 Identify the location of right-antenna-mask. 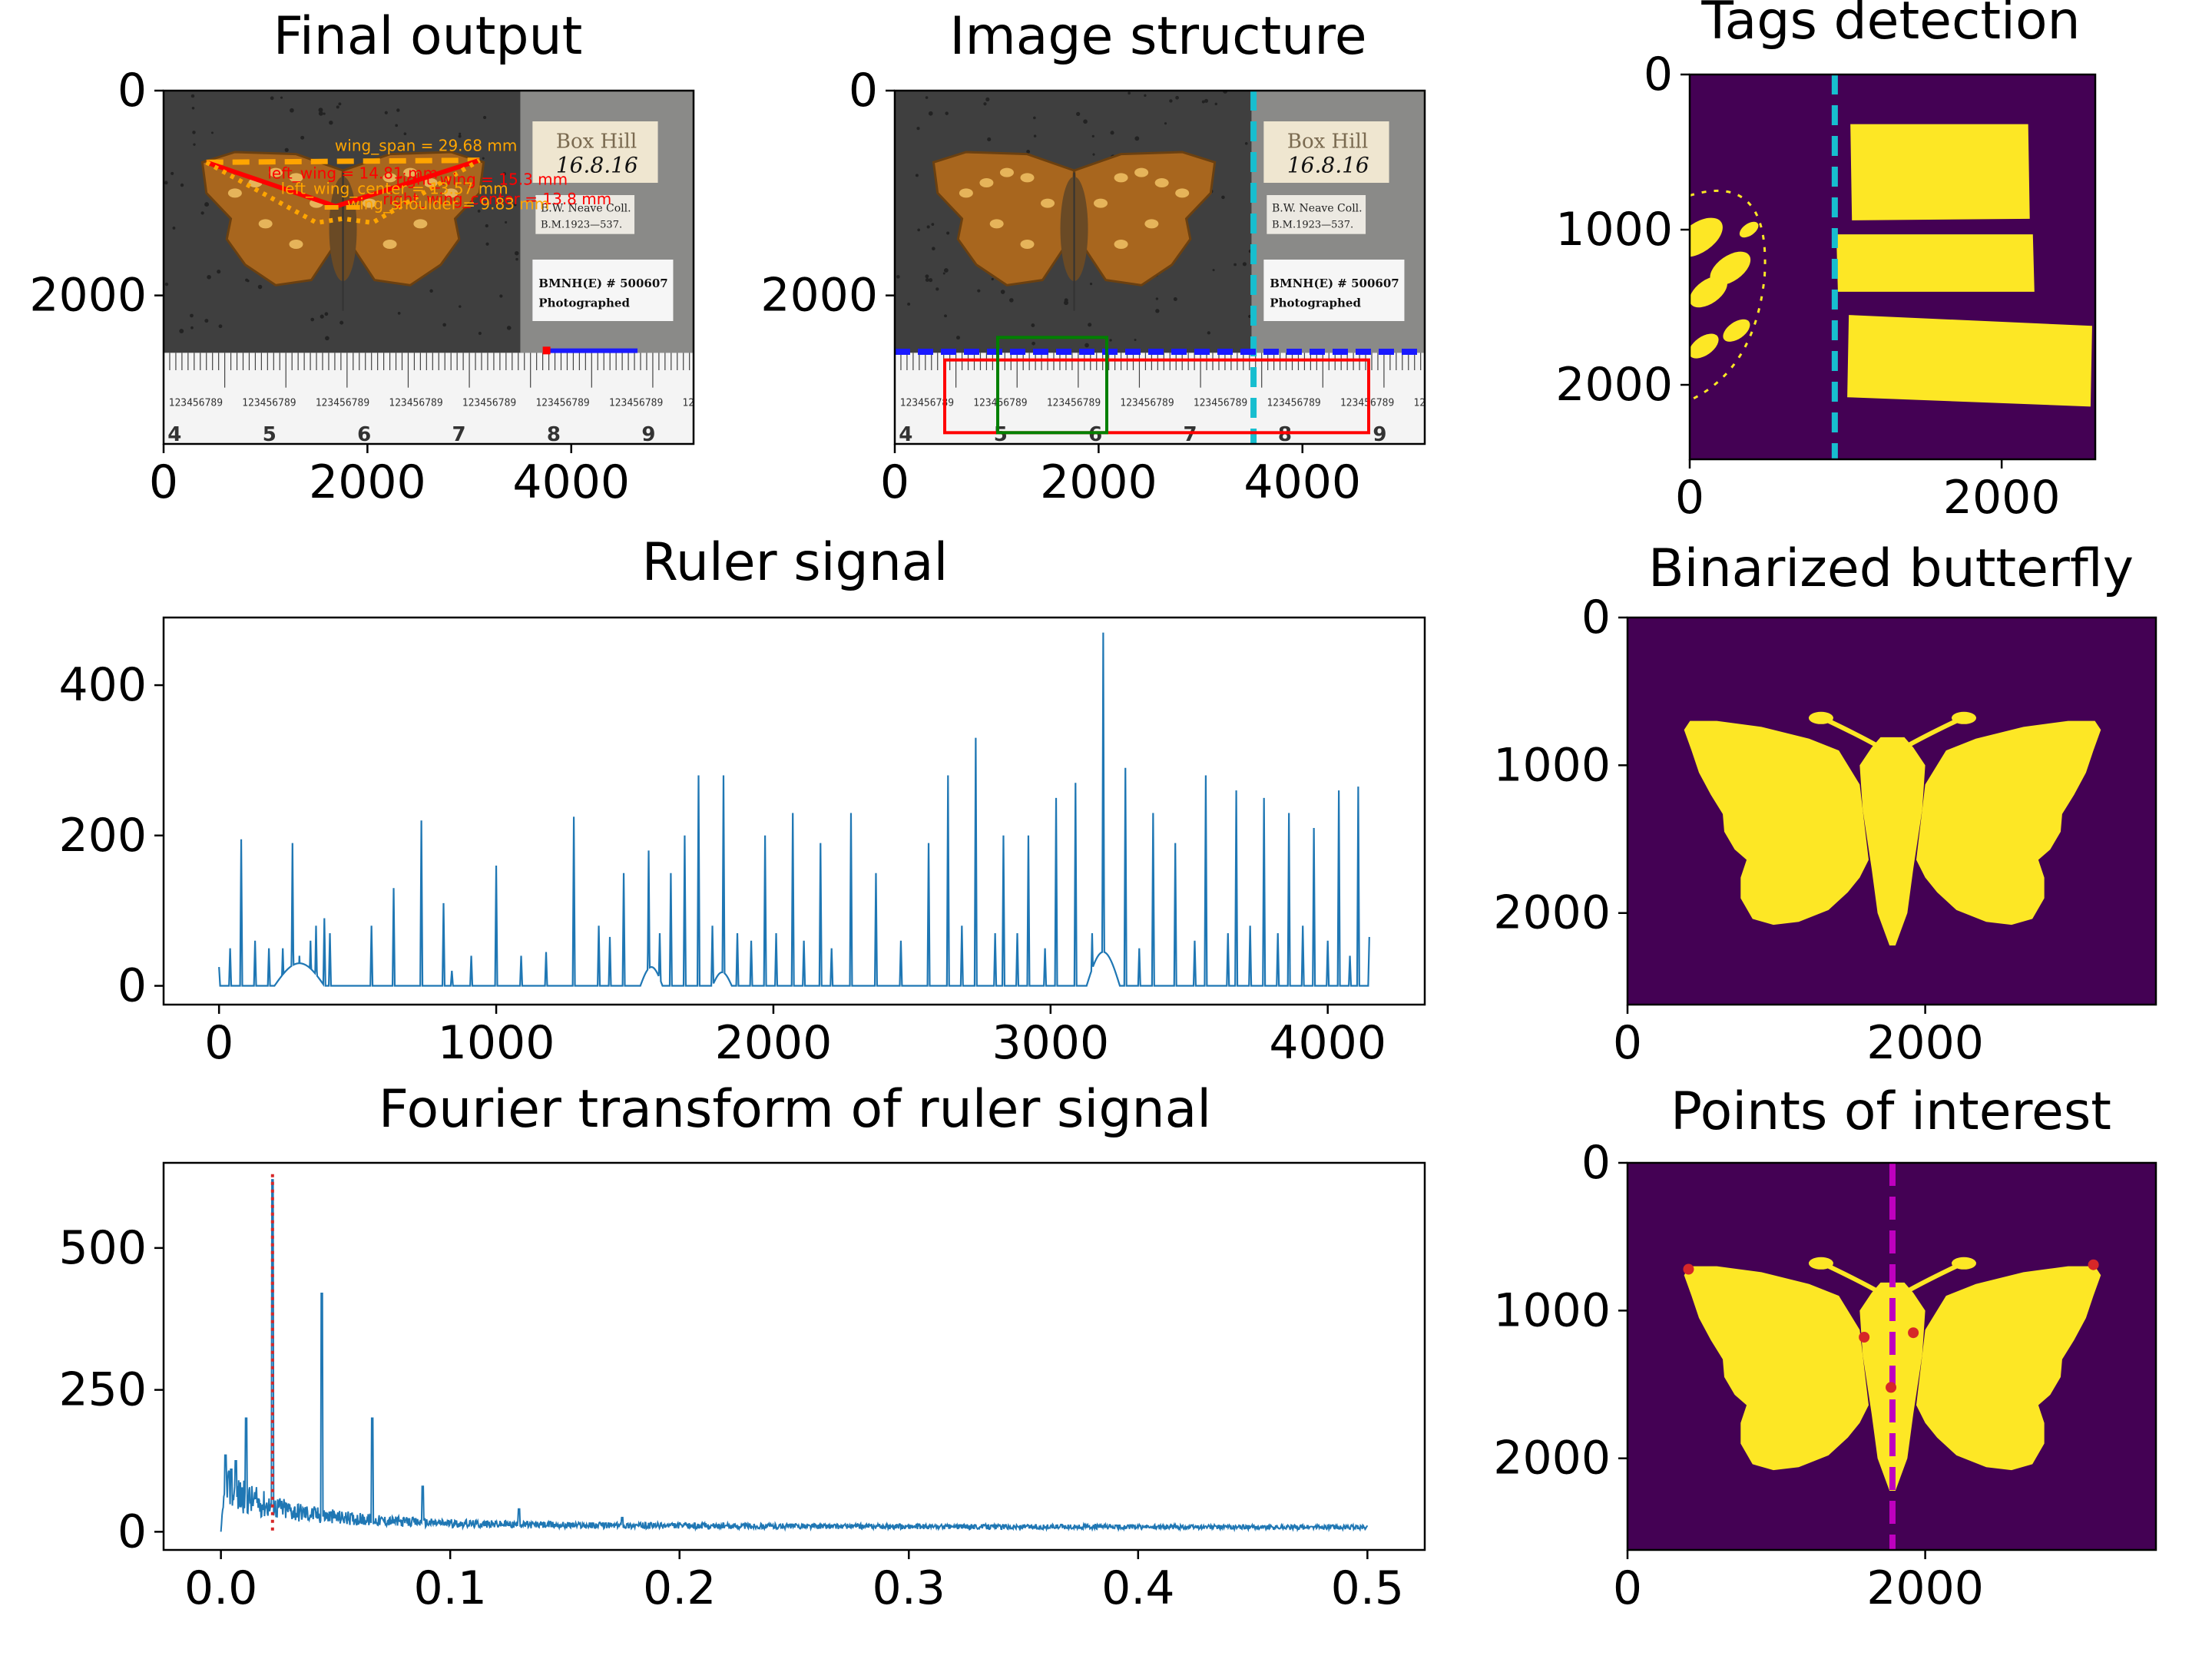
(1931, 1279).